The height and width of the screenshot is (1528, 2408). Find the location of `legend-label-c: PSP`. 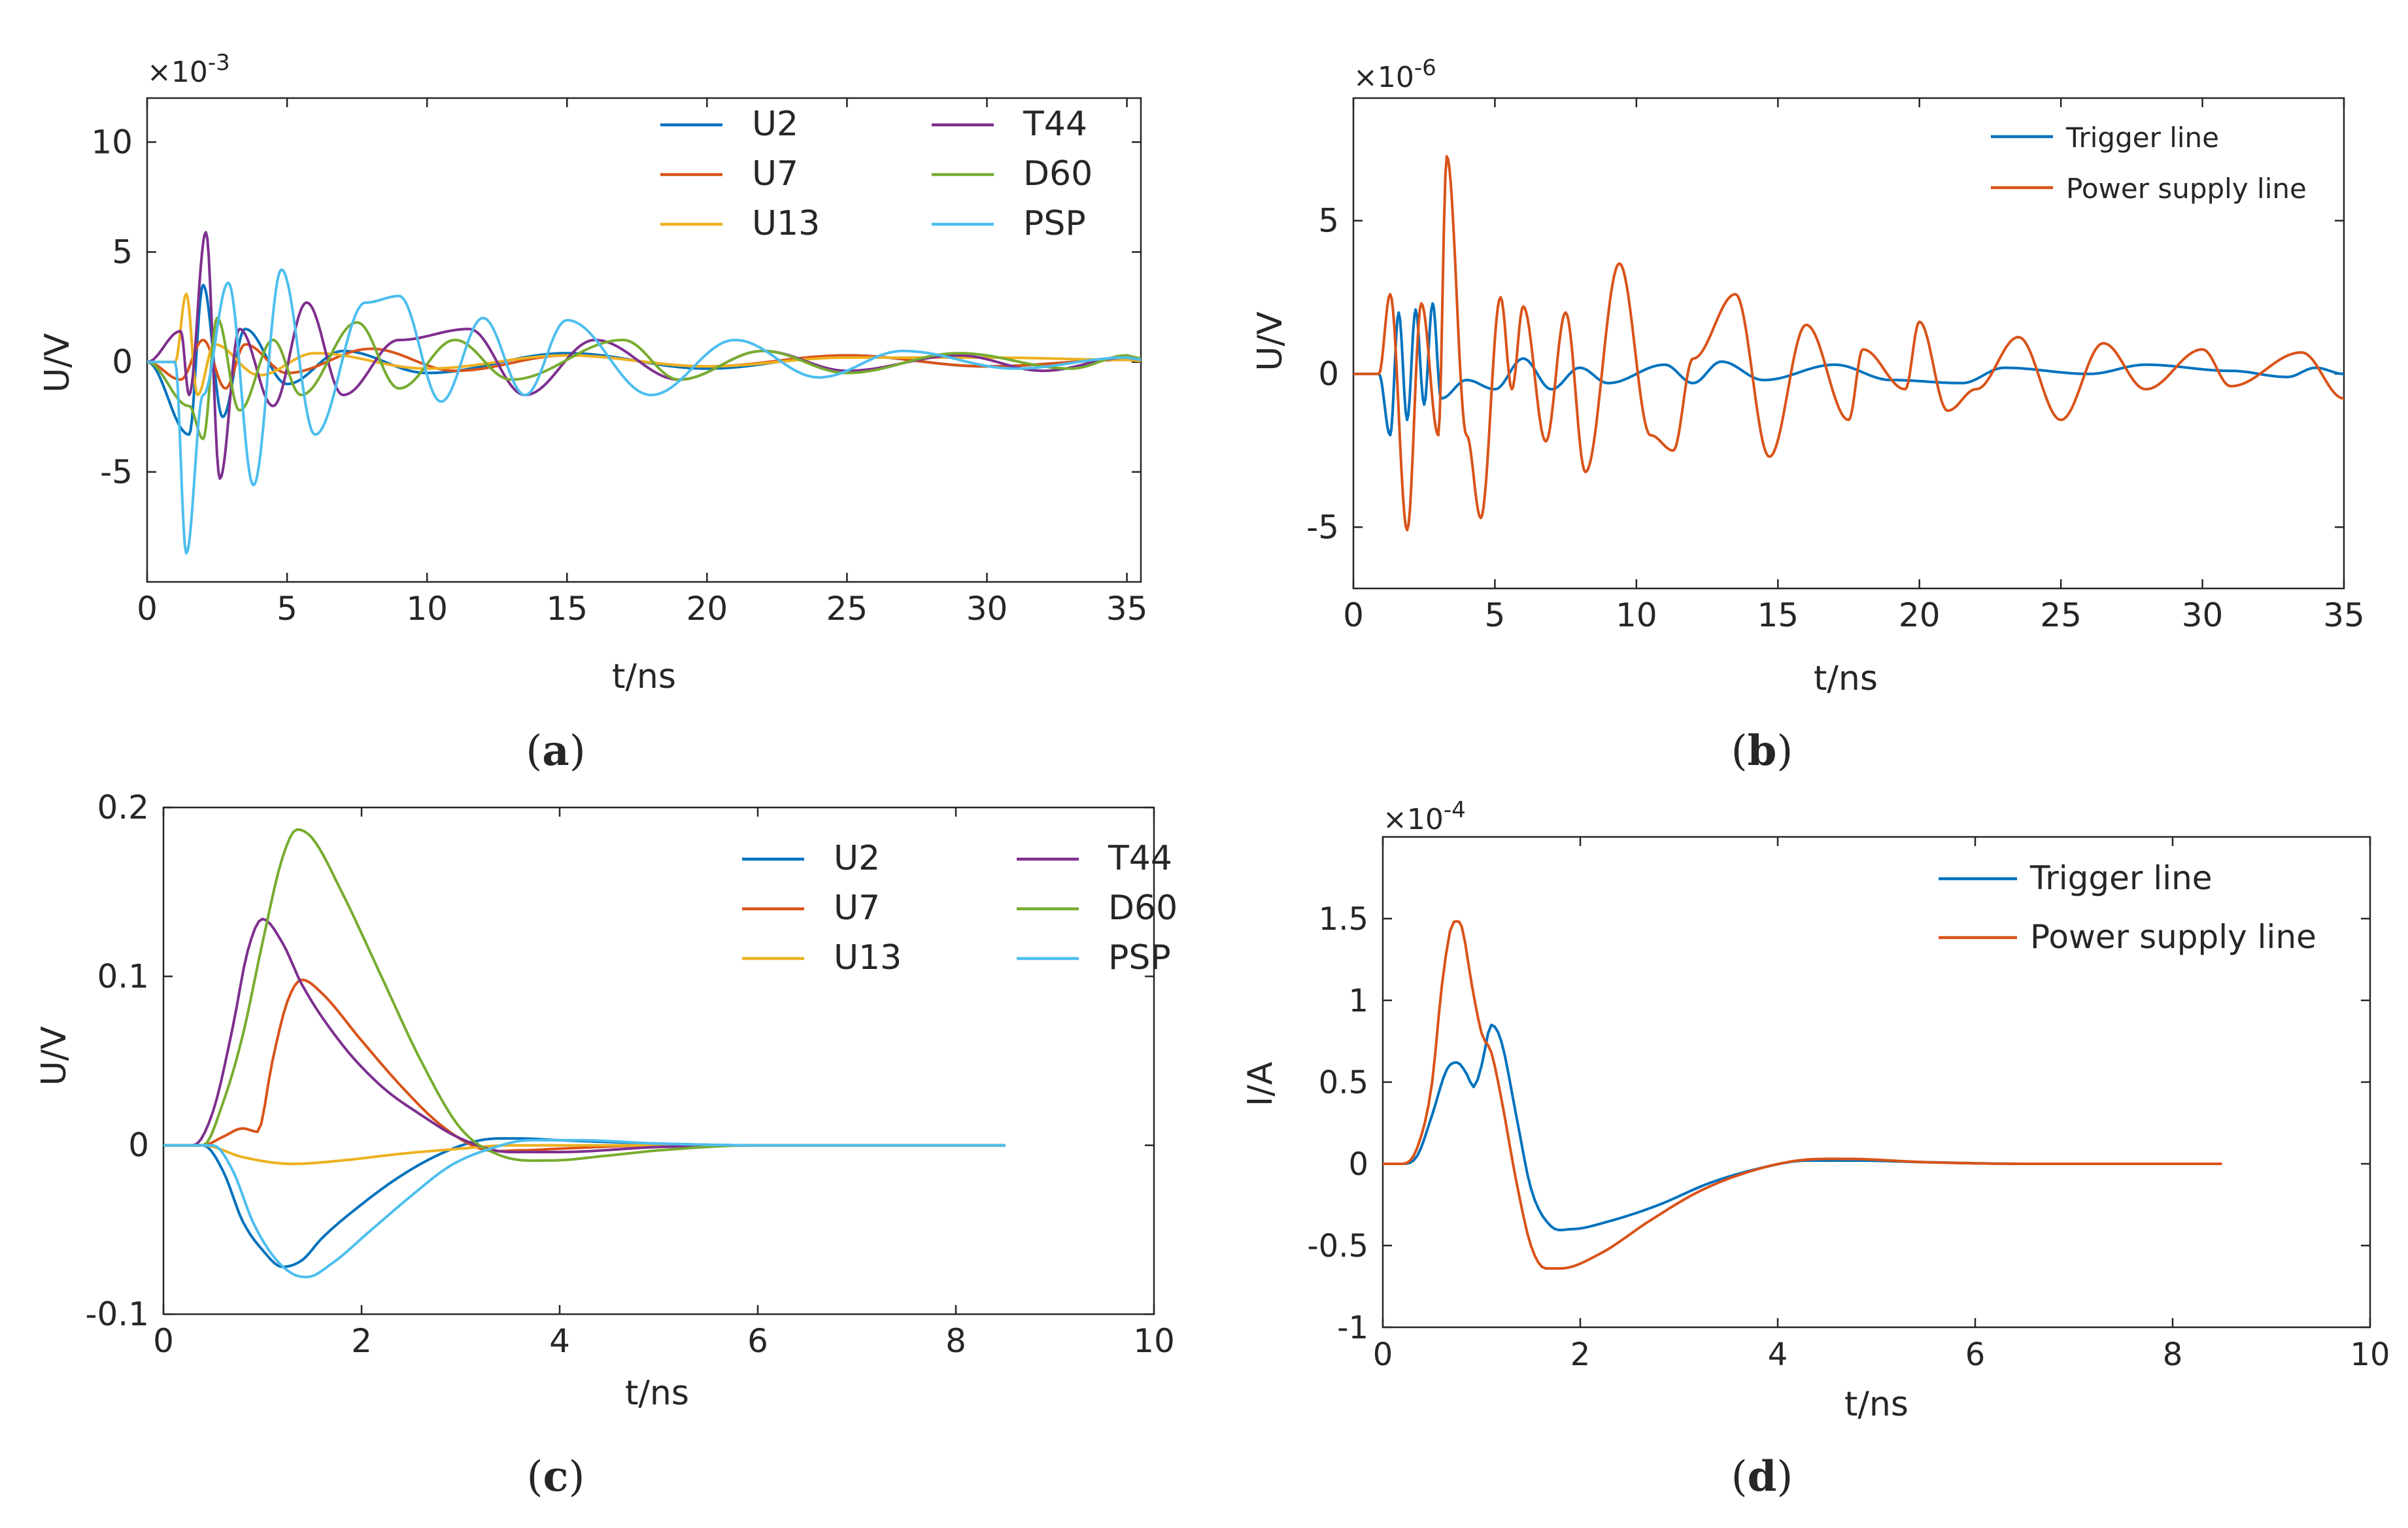

legend-label-c: PSP is located at coordinates (1139, 957).